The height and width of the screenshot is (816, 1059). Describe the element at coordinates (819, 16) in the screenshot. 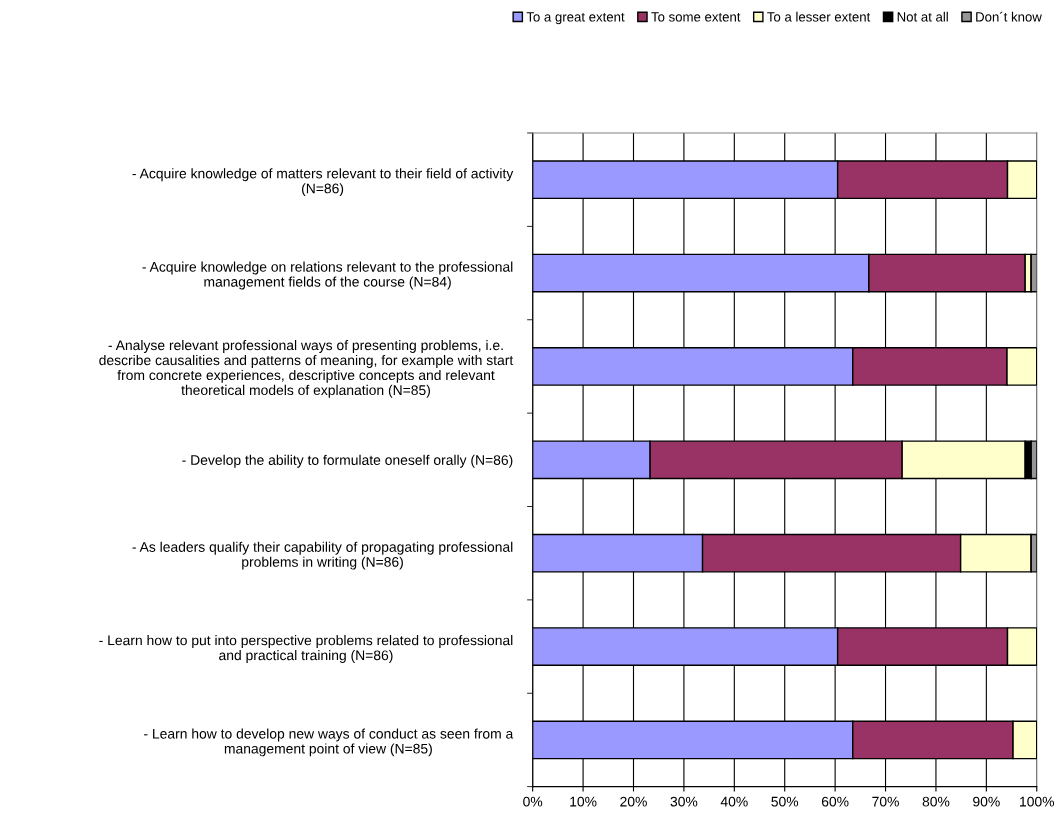

I see `legend-label: To a lesser extent` at that location.